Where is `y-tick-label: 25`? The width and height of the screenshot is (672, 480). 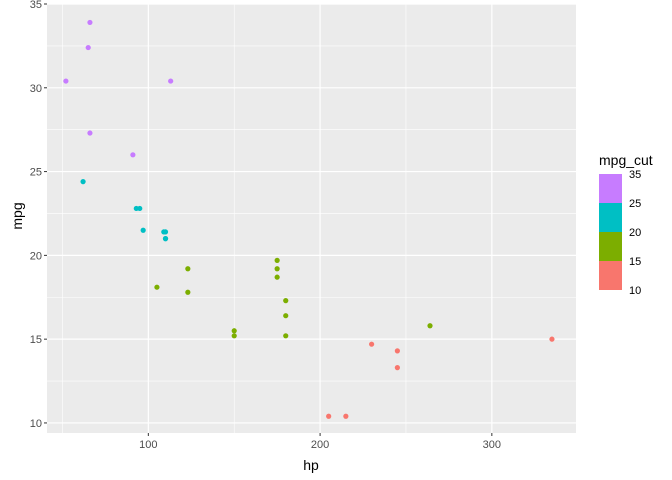
y-tick-label: 25 is located at coordinates (36, 173).